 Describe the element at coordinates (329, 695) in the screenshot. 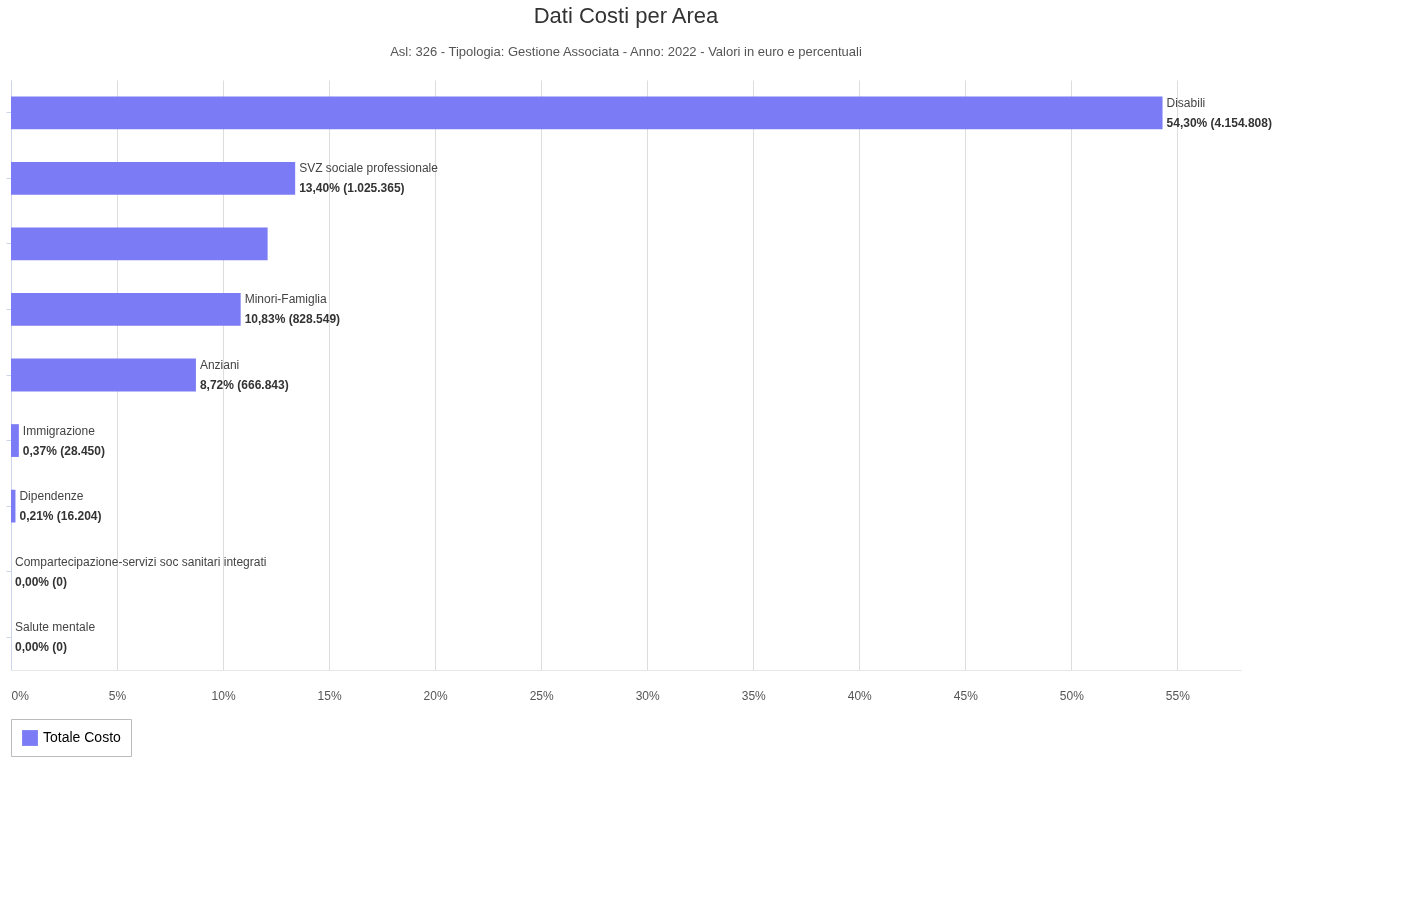

I see `x-tick-label: 15%` at that location.